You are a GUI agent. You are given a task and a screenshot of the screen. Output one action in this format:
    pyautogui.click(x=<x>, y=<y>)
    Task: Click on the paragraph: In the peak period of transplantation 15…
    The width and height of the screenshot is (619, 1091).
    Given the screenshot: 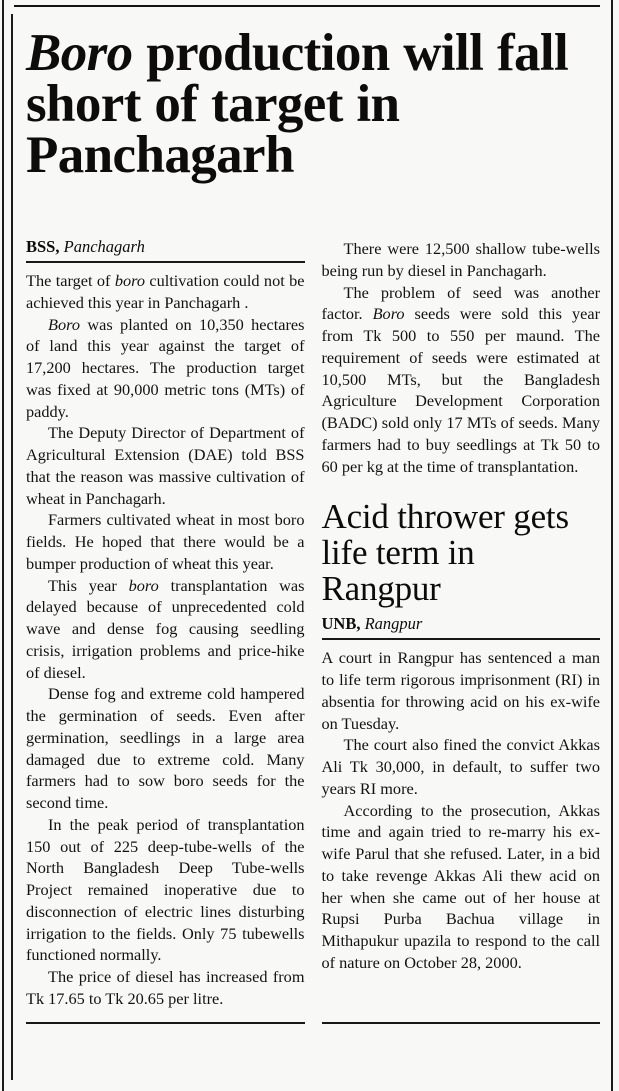 What is the action you would take?
    pyautogui.click(x=165, y=889)
    